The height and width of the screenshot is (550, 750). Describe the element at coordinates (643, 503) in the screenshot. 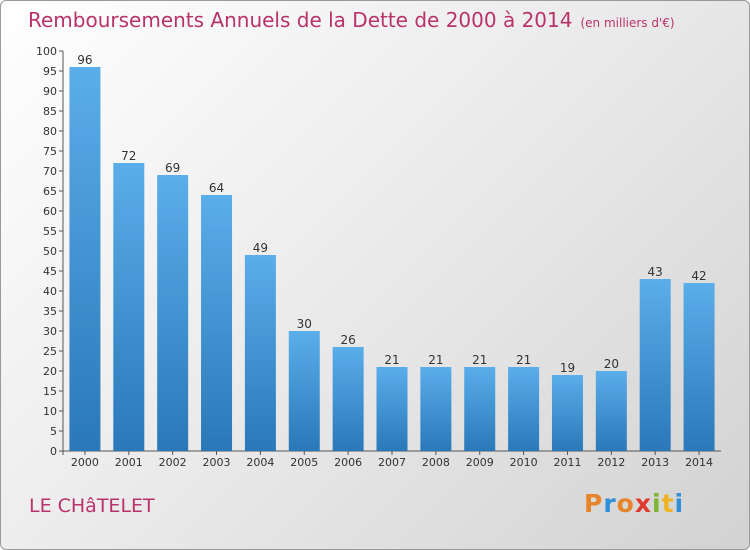

I see `logo-letter: x` at that location.